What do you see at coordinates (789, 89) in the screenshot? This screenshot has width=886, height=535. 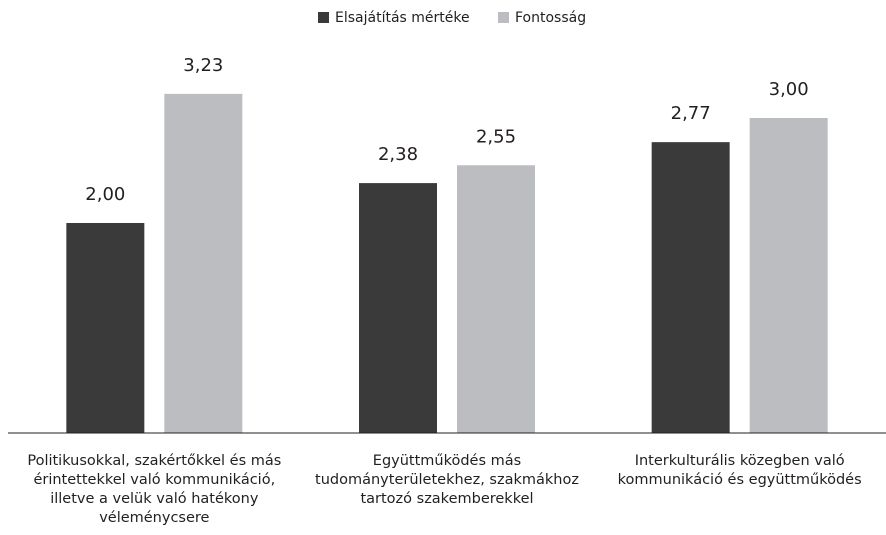 I see `data-label: 3,00` at bounding box center [789, 89].